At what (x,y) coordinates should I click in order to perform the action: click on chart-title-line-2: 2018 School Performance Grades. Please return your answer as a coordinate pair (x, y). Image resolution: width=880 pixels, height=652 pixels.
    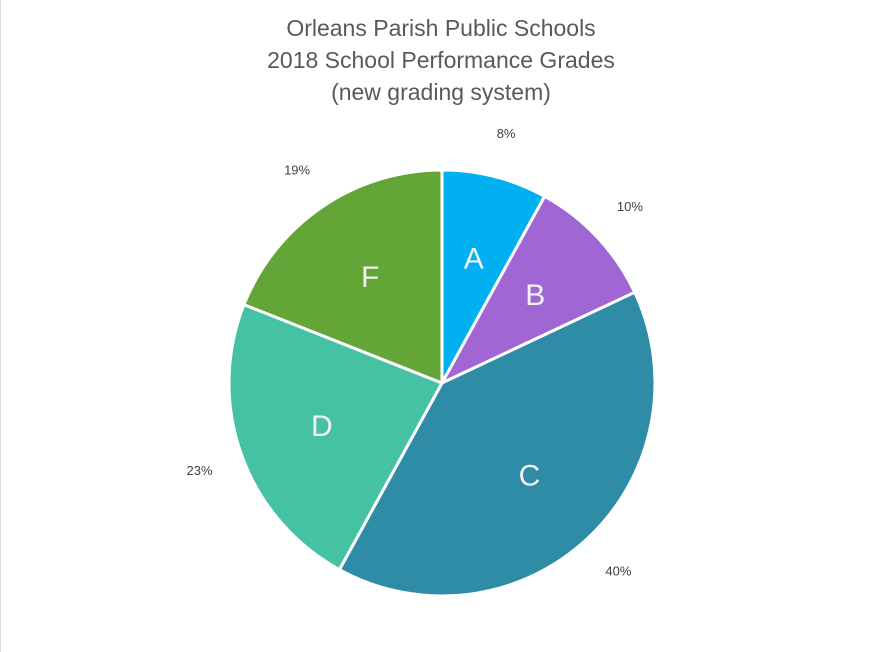
    Looking at the image, I should click on (441, 60).